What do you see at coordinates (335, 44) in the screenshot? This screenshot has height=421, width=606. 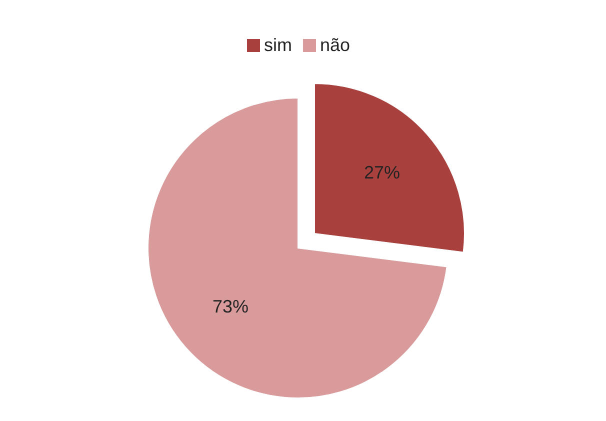 I see `legend-label: não` at bounding box center [335, 44].